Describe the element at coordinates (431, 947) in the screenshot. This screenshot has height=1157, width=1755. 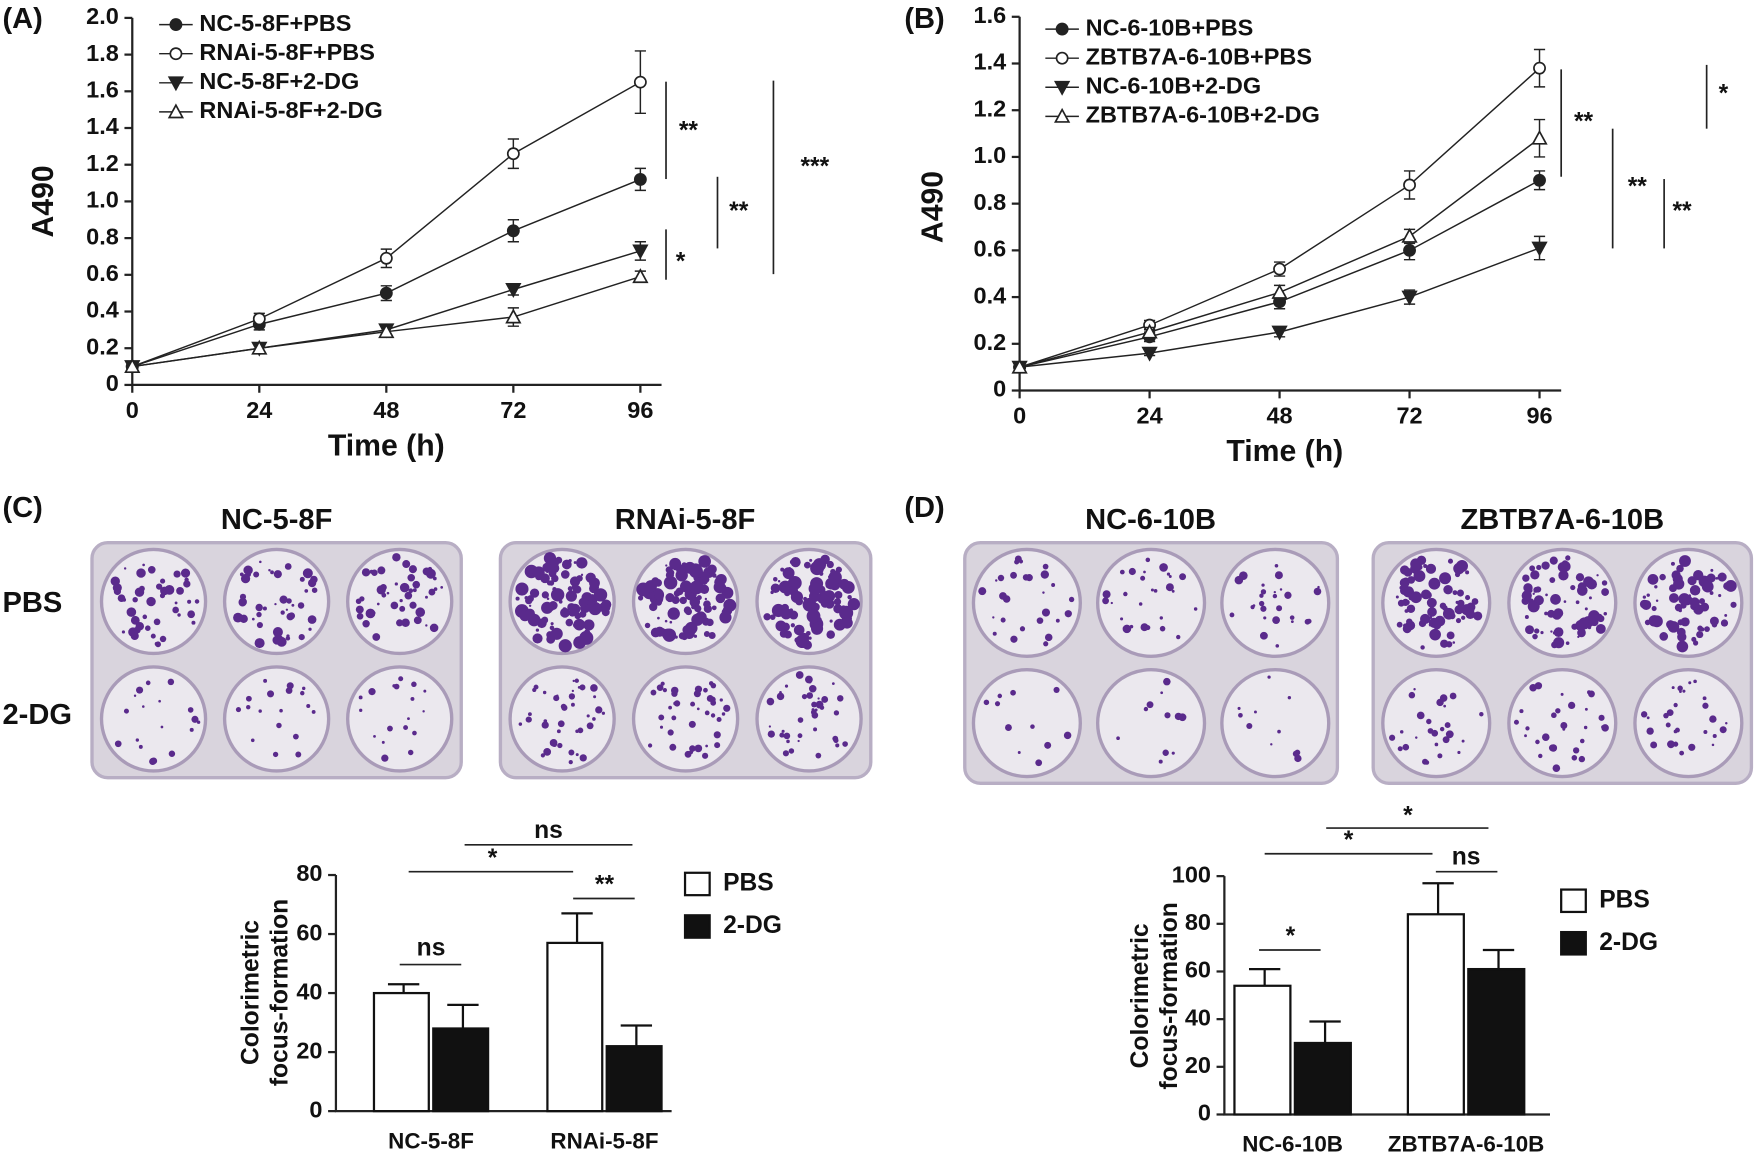
I see `significance-label: ns` at that location.